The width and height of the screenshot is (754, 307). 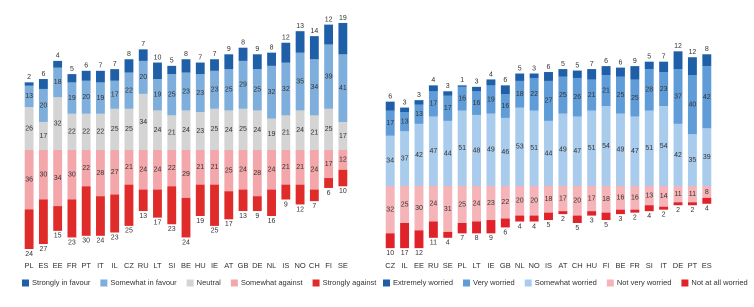 What do you see at coordinates (719, 282) in the screenshot?
I see `legend-label: Not at all worried` at bounding box center [719, 282].